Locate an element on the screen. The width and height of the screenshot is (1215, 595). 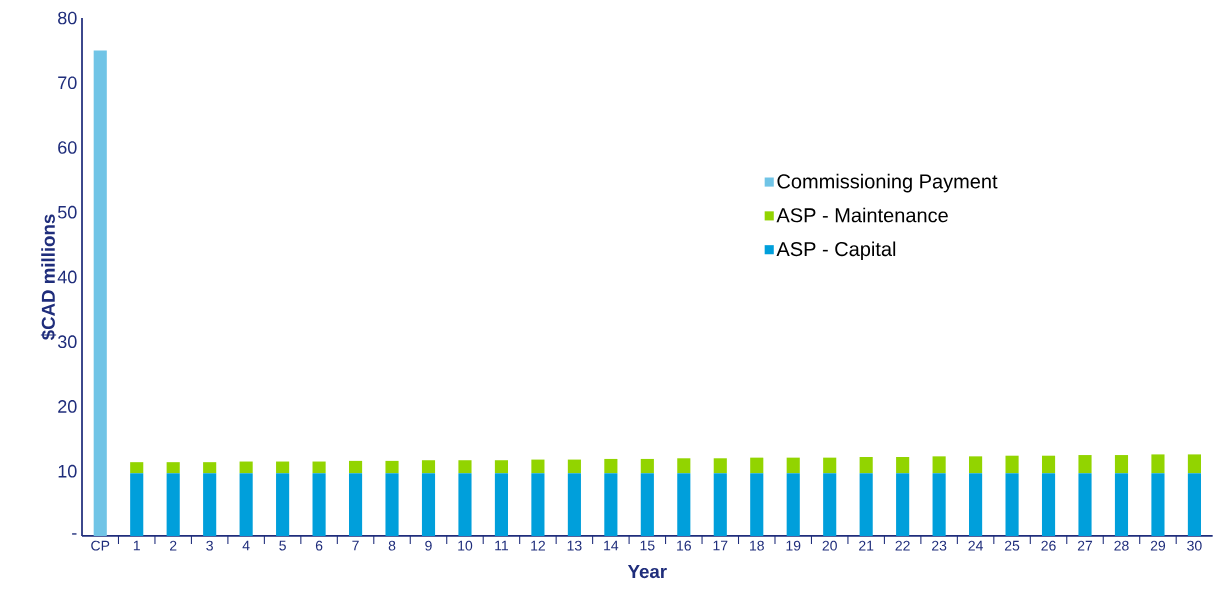
x-axis-title: Year is located at coordinates (647, 572).